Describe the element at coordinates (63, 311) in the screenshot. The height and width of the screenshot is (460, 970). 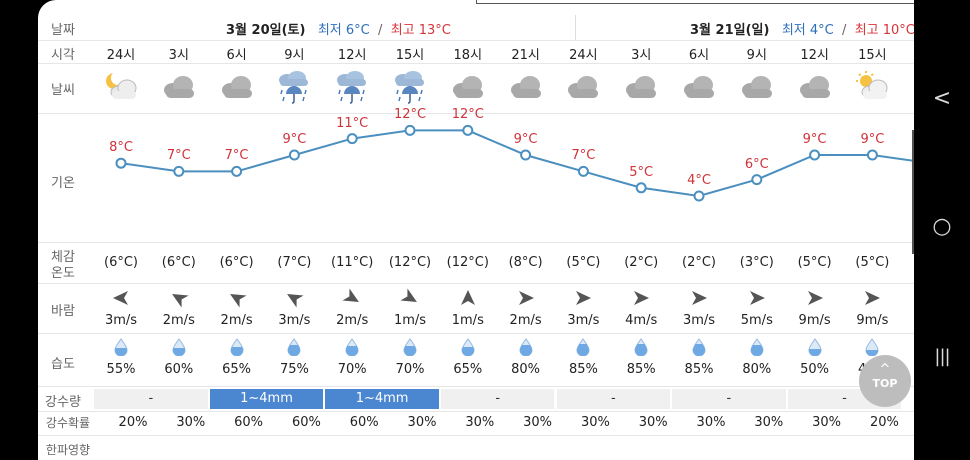
I see `row-label-wind: 바람` at that location.